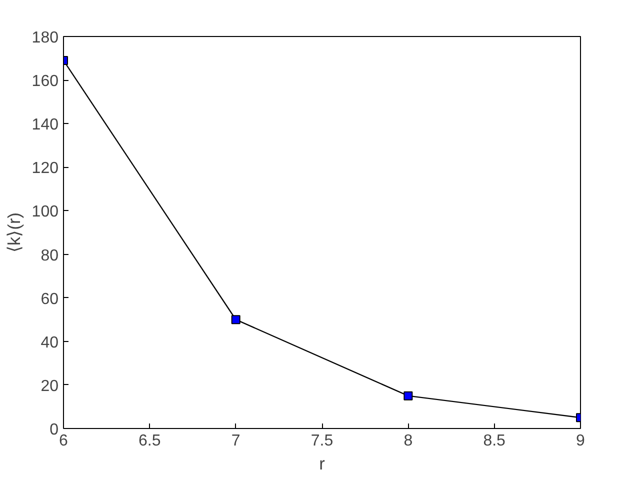 This screenshot has width=640, height=480. Describe the element at coordinates (49, 255) in the screenshot. I see `y-tick-label: 80` at that location.